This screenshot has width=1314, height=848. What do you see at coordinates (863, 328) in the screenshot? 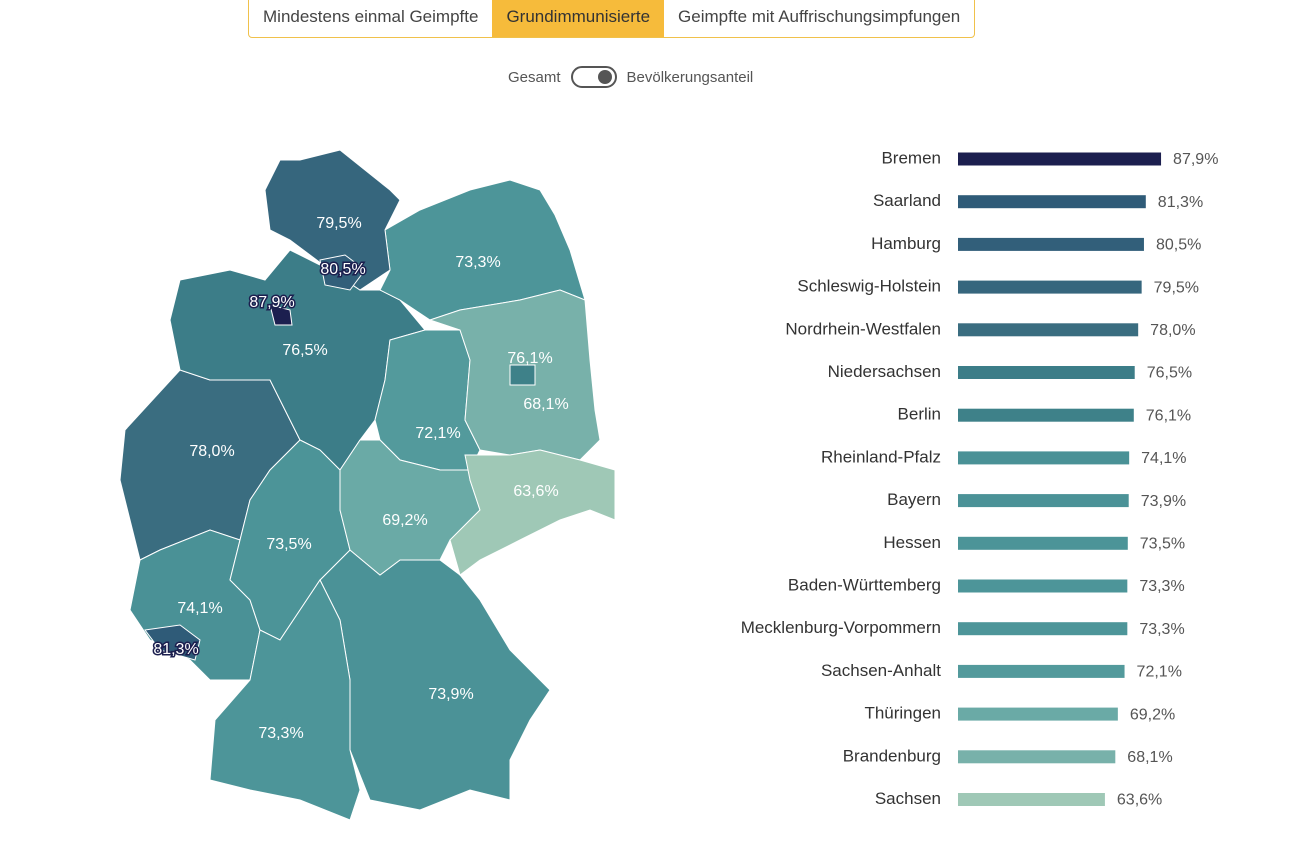
I see `category-label: Nordrhein-Westfalen` at bounding box center [863, 328].